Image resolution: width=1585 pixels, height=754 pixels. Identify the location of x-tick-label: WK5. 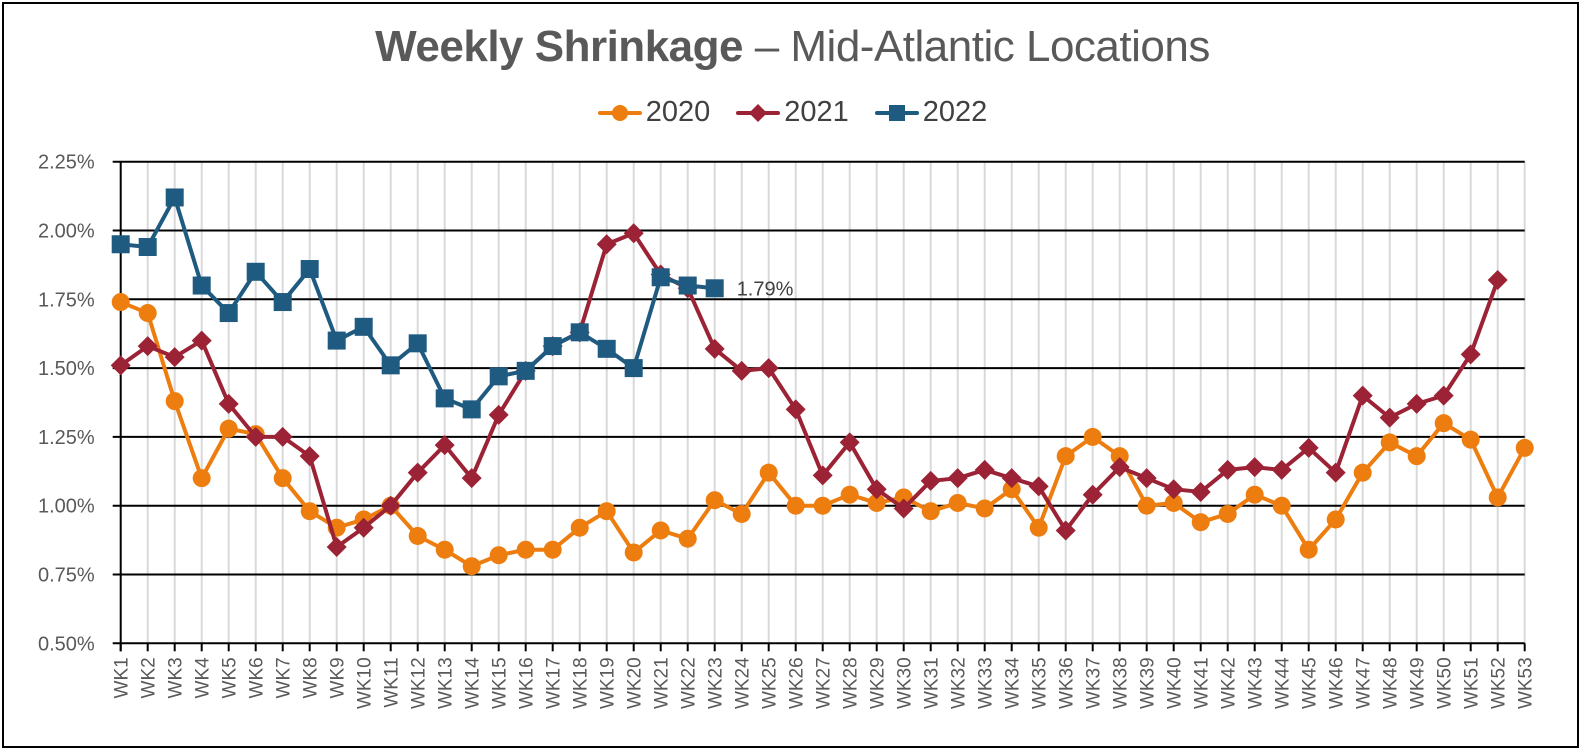
(230, 677).